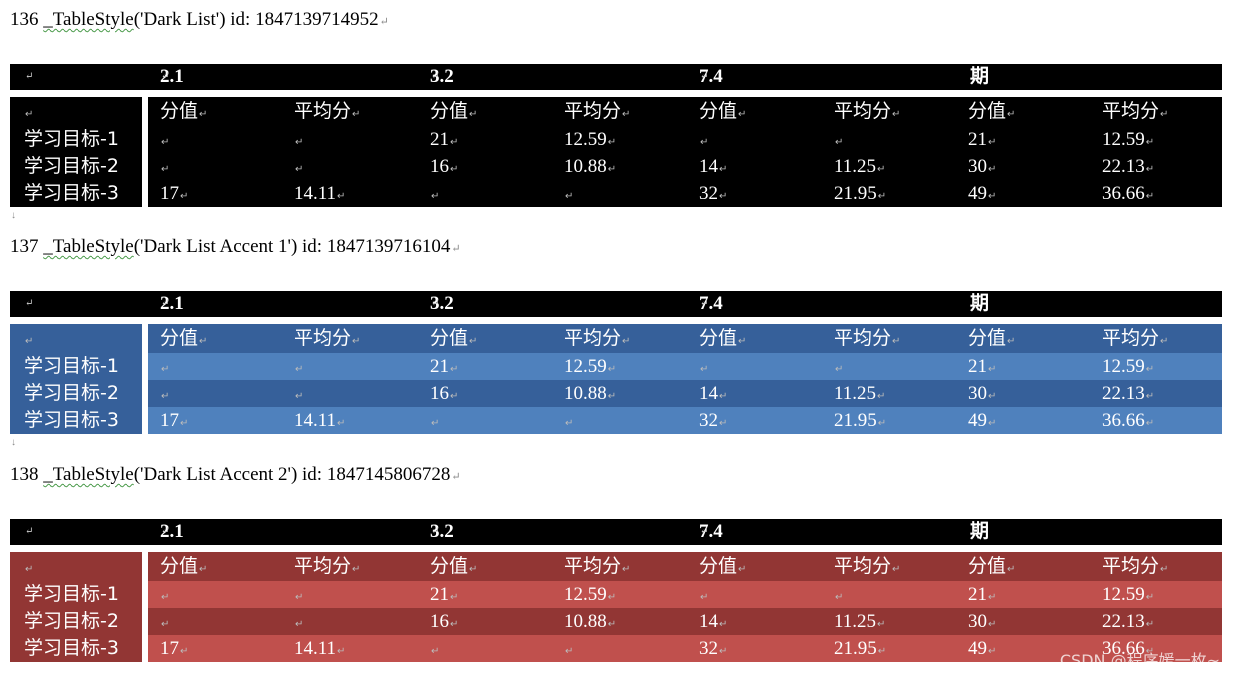 The height and width of the screenshot is (679, 1238). I want to click on cell-value: 10.88, so click(585, 621).